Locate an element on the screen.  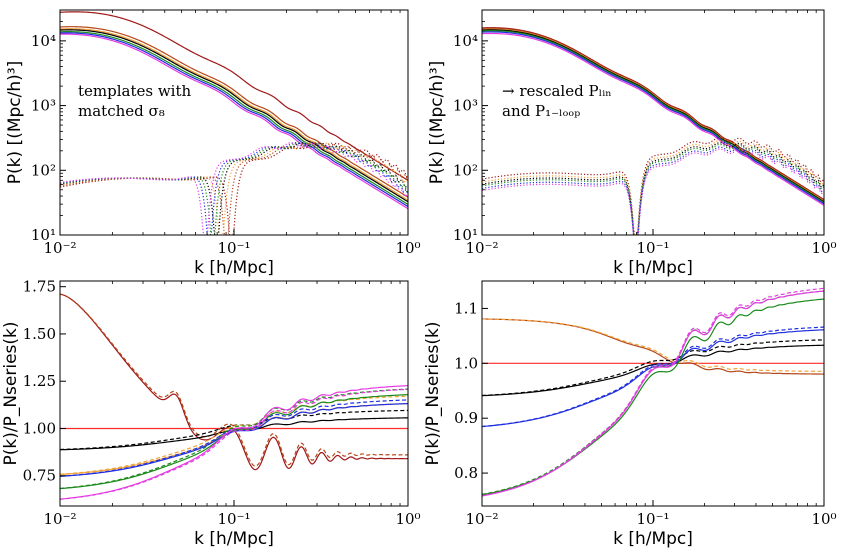
series-line-green-dashed is located at coordinates (234, 439).